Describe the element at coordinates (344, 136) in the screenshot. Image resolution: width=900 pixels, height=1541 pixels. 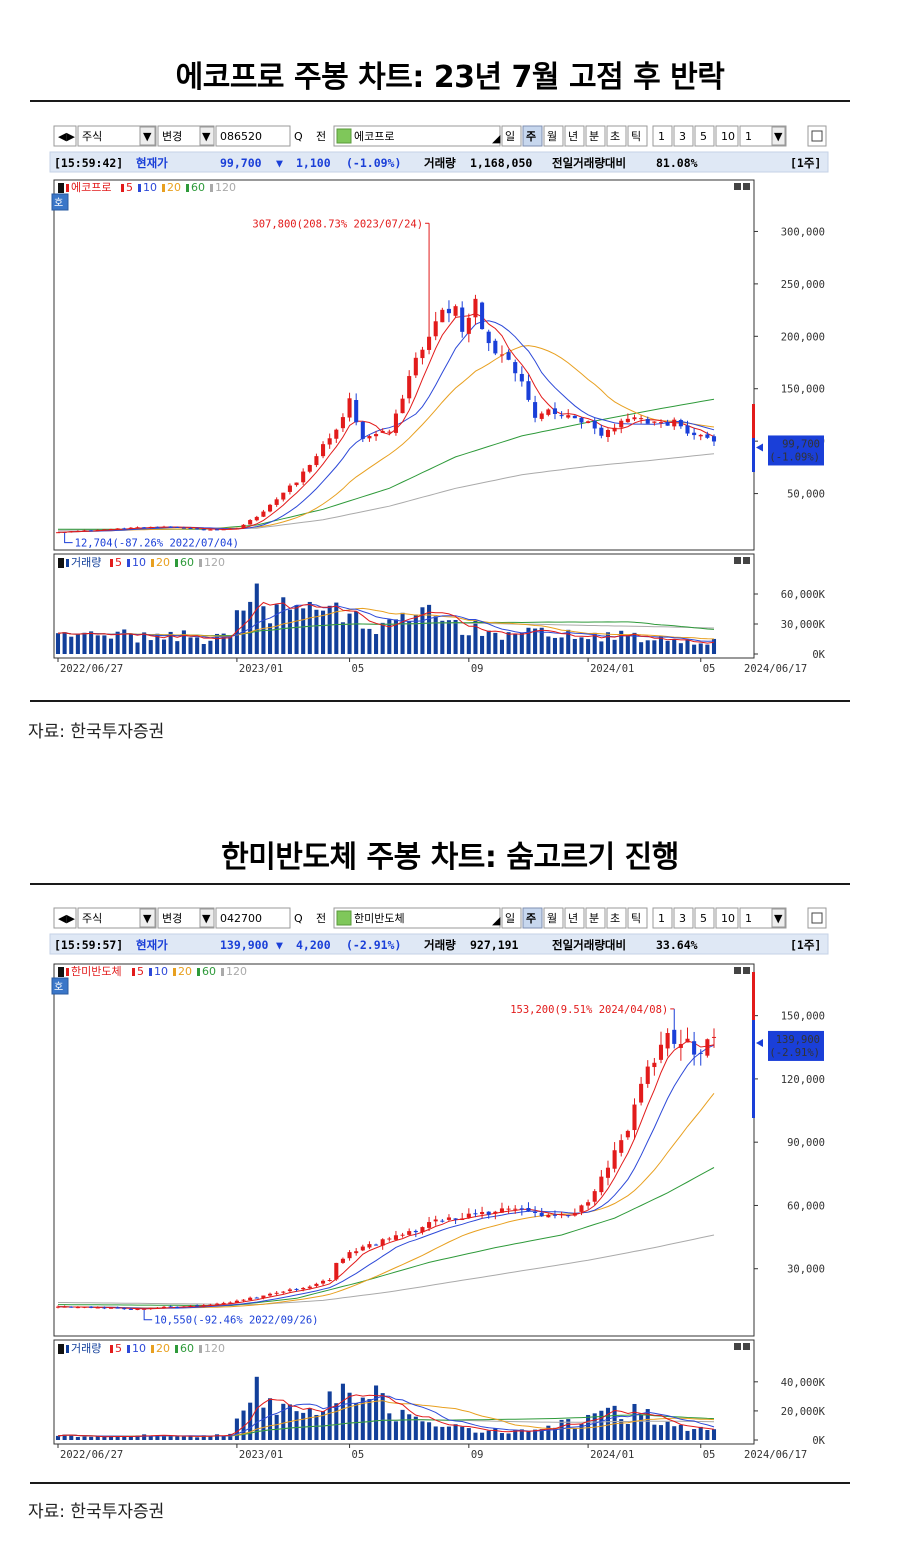
I see `stock-badge-icon` at that location.